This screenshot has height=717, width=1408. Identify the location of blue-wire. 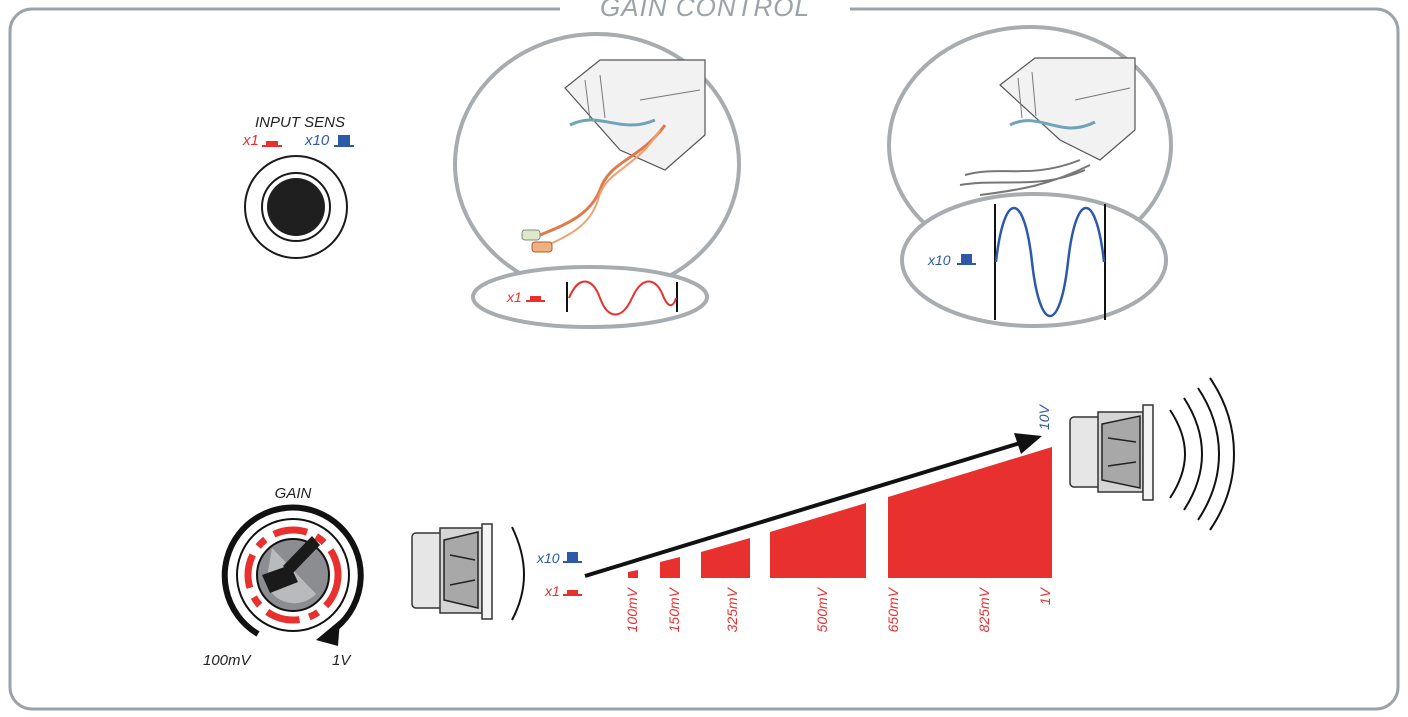
(612, 122).